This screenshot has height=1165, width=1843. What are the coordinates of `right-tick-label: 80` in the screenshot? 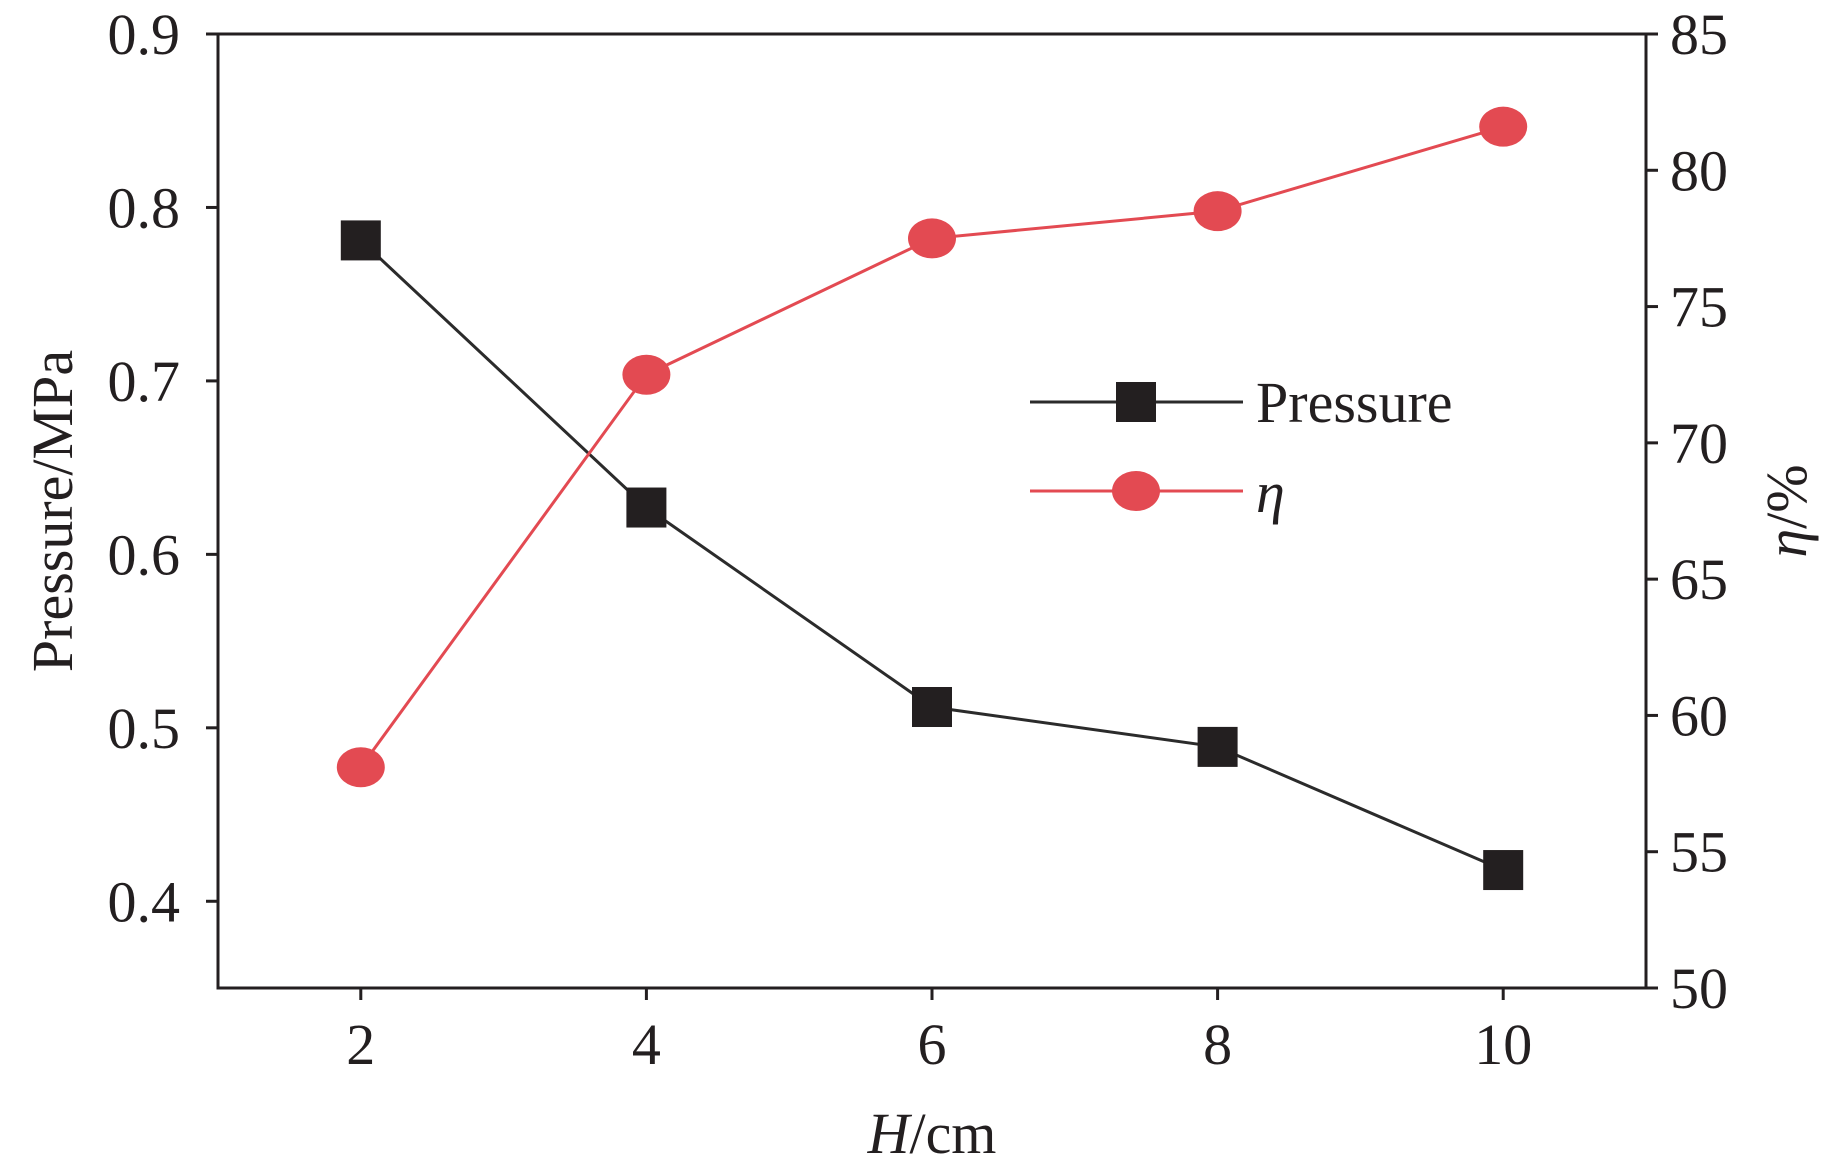 It's located at (1699, 170).